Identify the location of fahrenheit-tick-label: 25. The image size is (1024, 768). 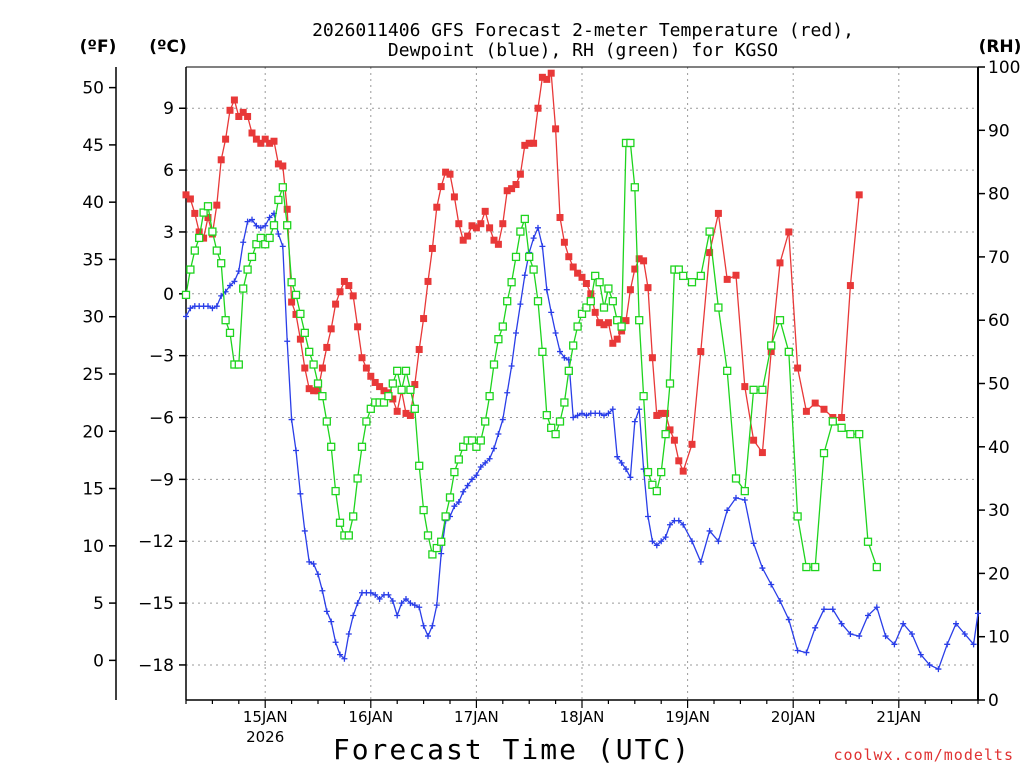
(93, 375).